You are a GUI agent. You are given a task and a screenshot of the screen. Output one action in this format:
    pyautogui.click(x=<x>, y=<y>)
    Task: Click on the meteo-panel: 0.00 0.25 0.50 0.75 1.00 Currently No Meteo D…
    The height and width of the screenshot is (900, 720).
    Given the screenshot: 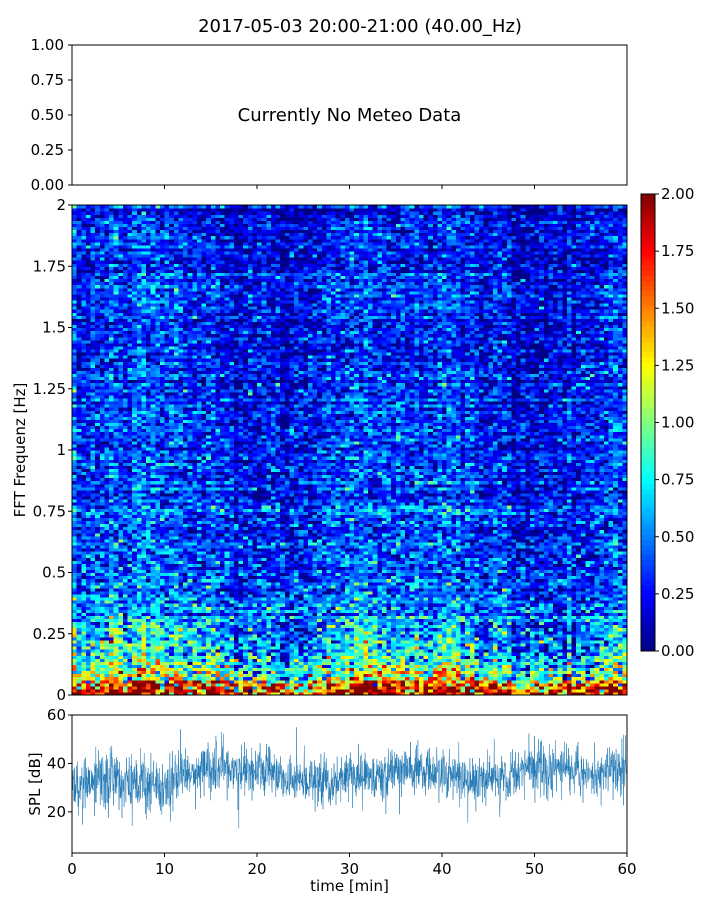 What is the action you would take?
    pyautogui.click(x=329, y=115)
    